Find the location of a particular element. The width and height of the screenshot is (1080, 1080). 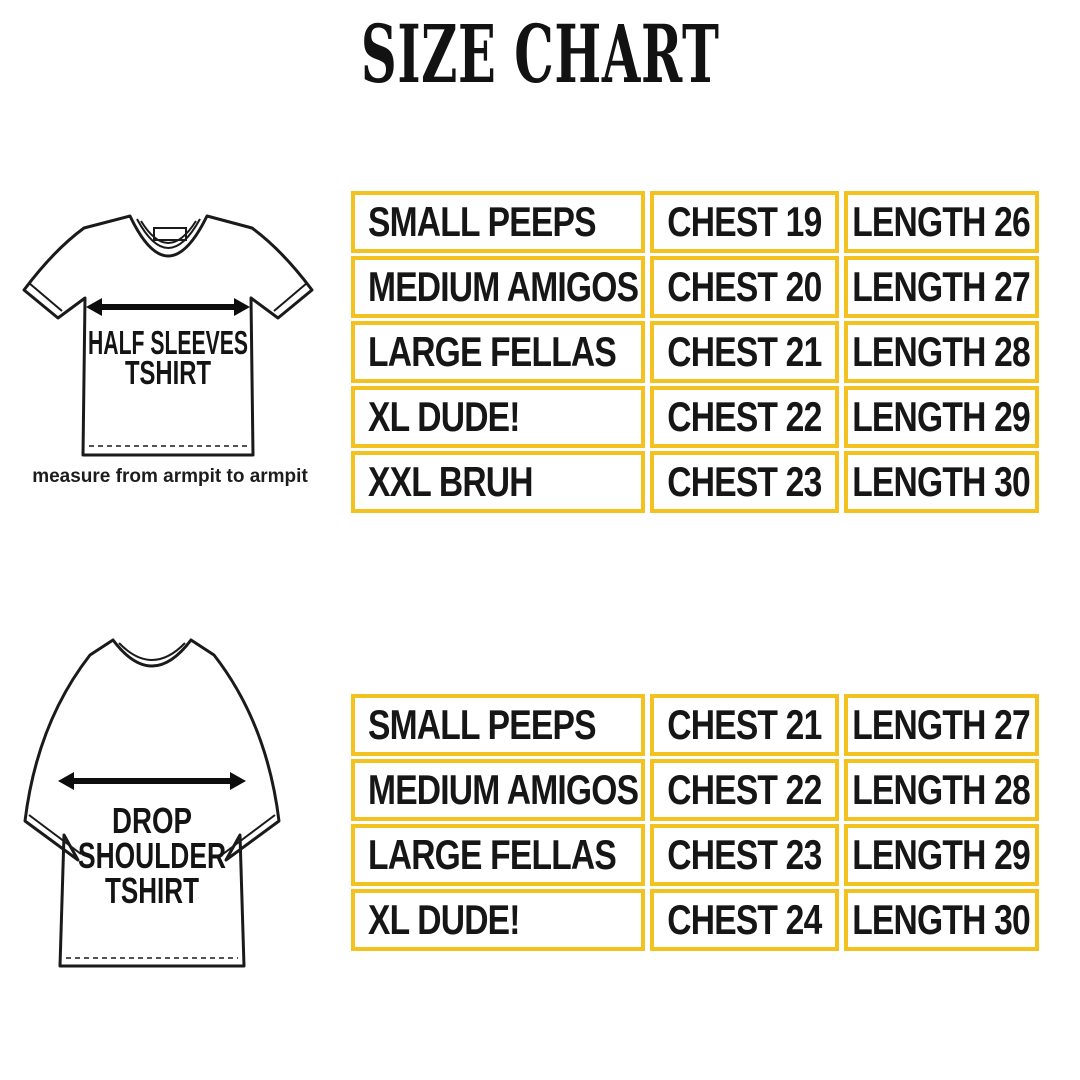

neck-label-tag is located at coordinates (170, 234).